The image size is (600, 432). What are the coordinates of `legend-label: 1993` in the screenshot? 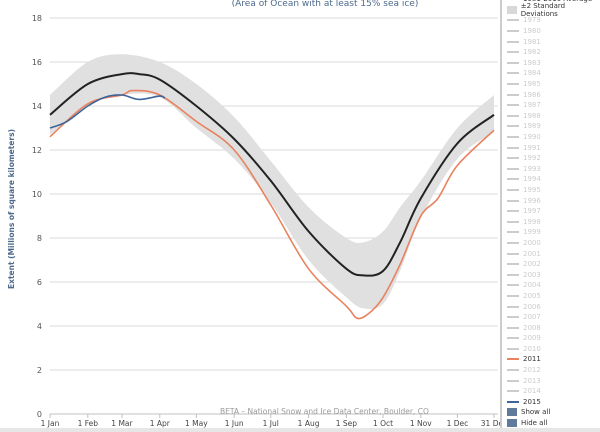 It's located at (532, 168).